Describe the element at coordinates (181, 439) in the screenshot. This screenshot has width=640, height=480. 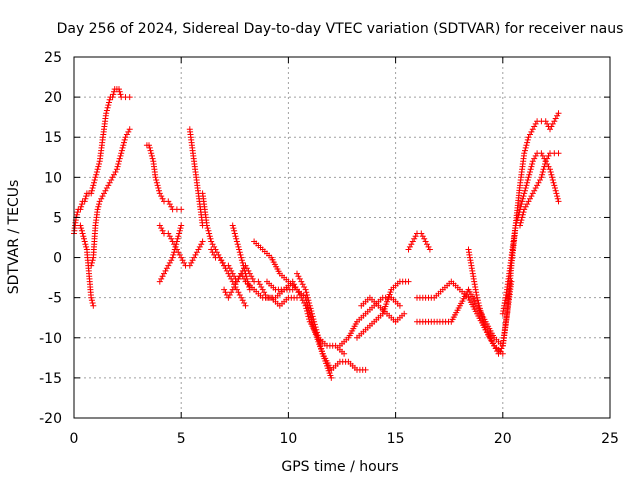
I see `x-tick-label: 5` at that location.